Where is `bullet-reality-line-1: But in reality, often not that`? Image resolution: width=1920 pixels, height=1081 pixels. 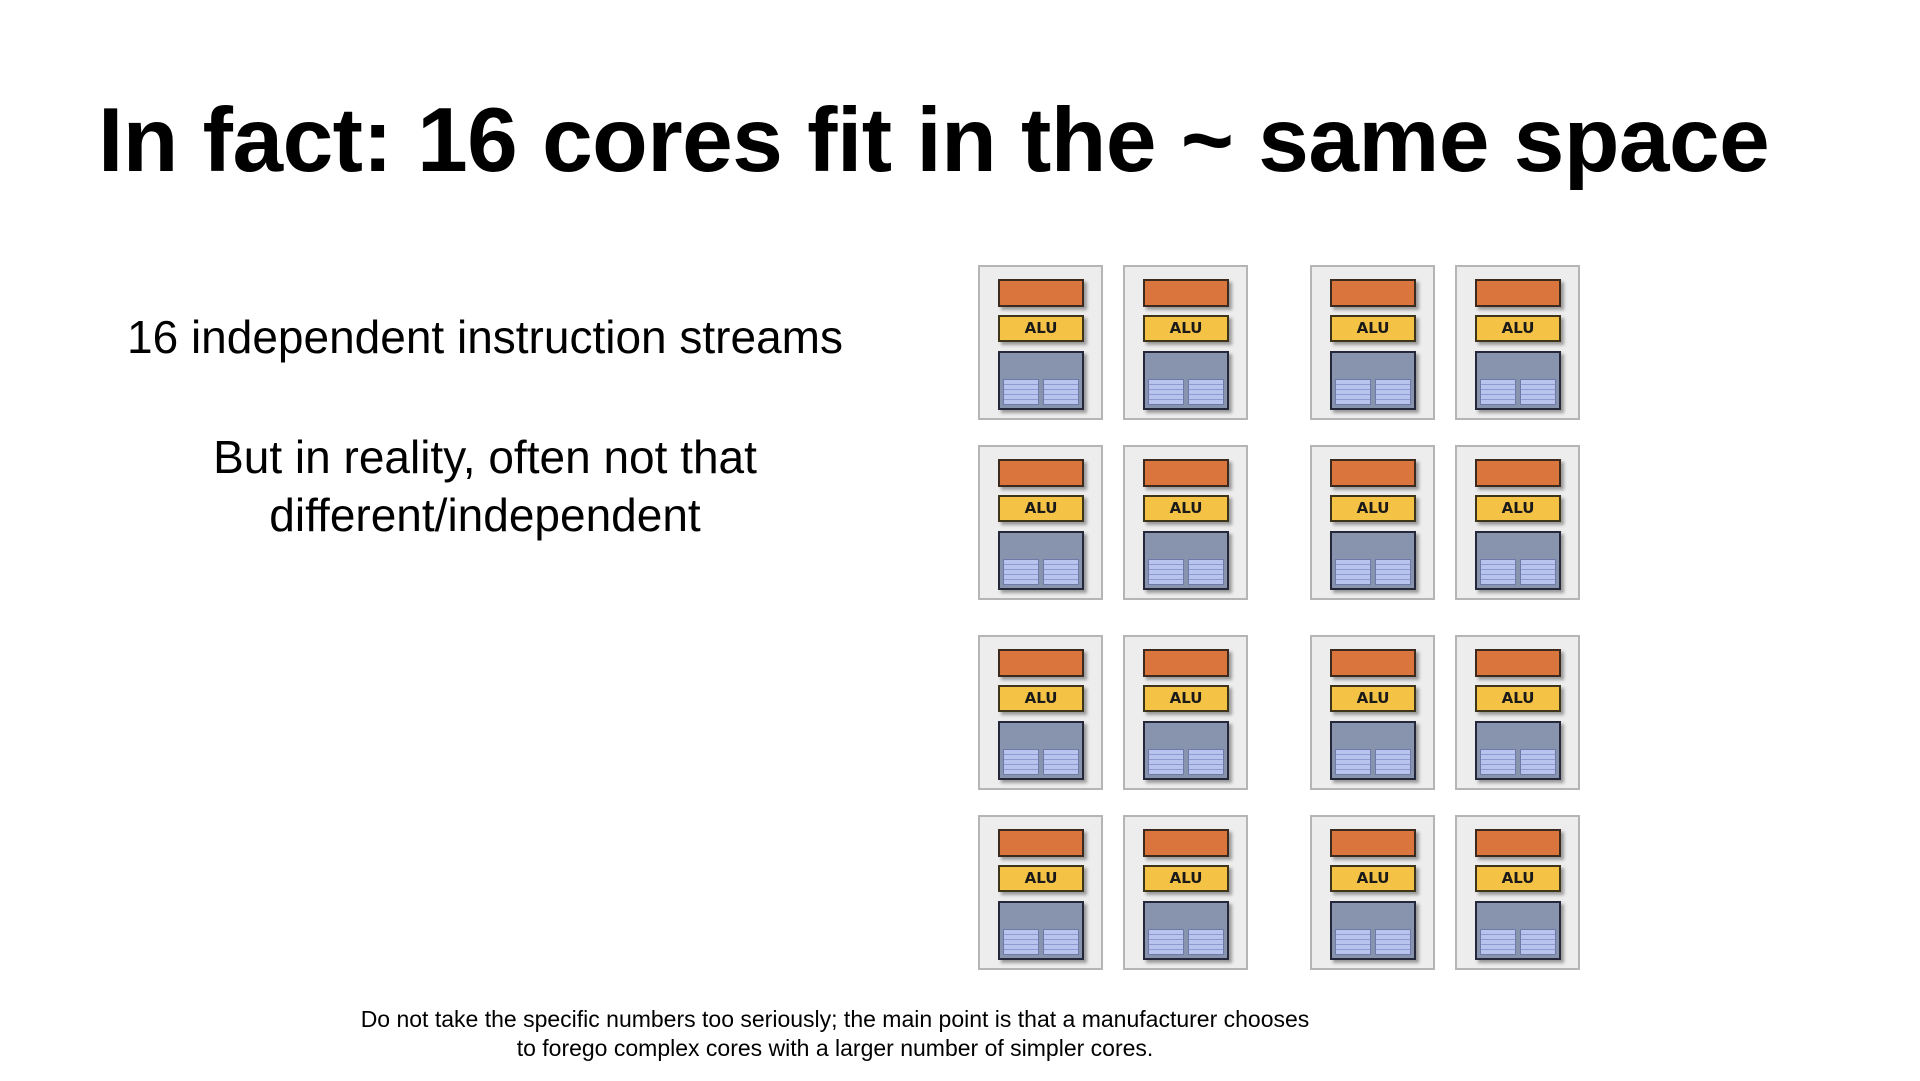
bullet-reality-line-1: But in reality, often not that is located at coordinates (485, 457).